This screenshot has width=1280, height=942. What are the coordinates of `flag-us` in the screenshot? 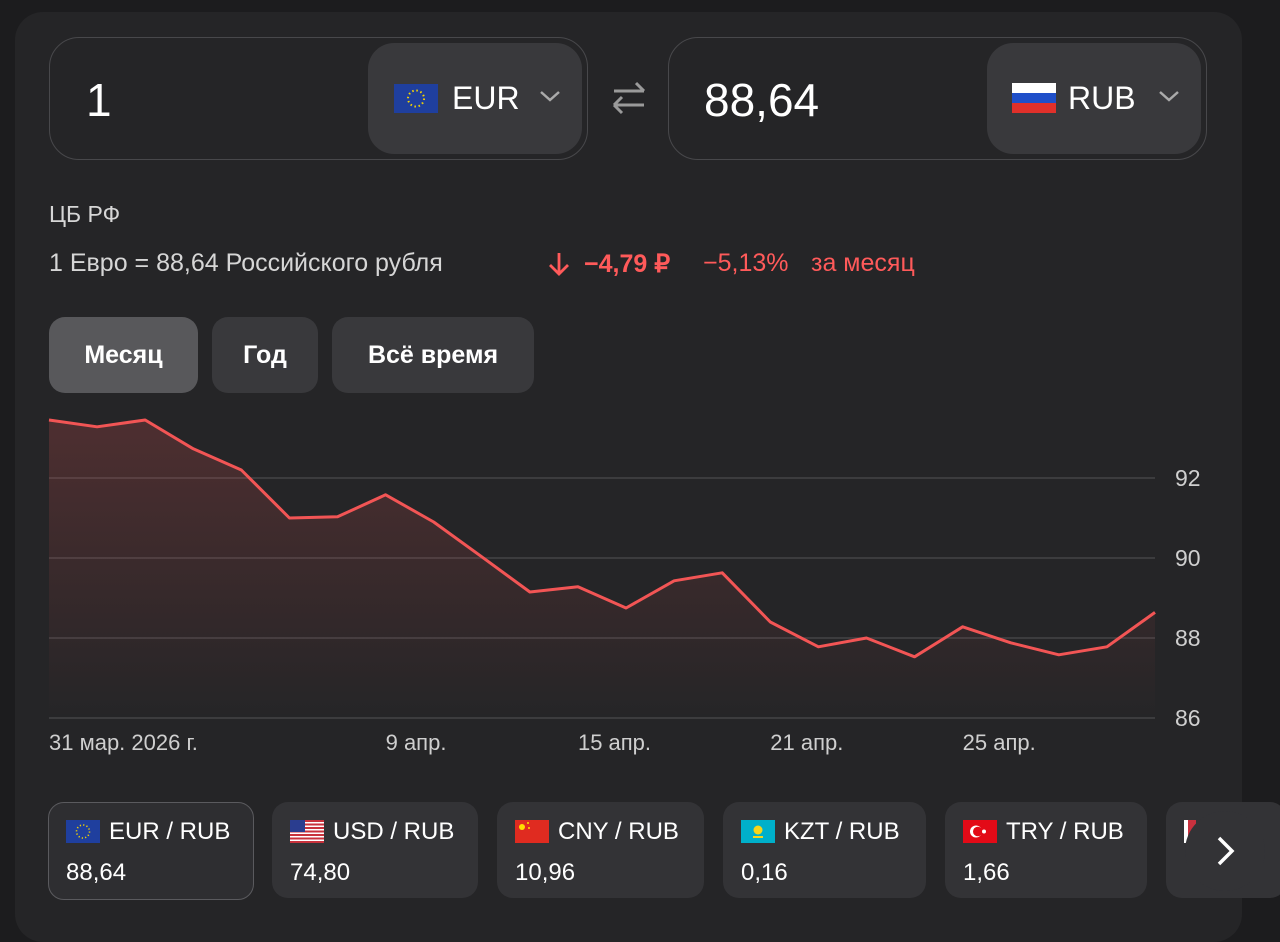 It's located at (307, 831).